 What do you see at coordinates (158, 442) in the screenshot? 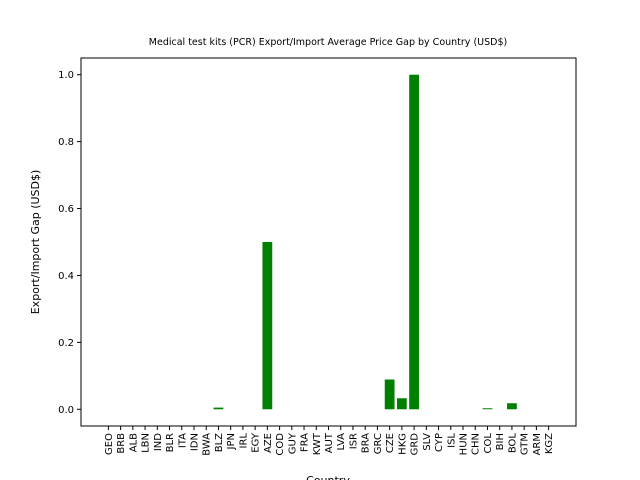
I see `x-tick-label: IND` at bounding box center [158, 442].